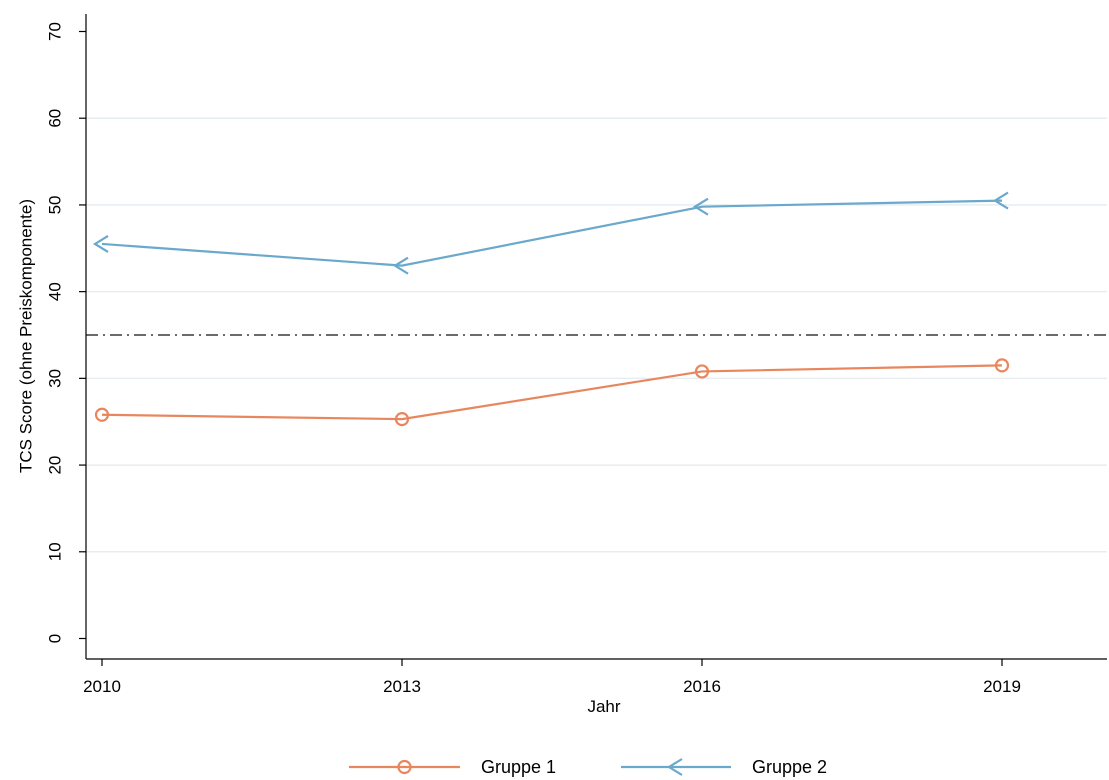  What do you see at coordinates (55, 204) in the screenshot?
I see `y-tick-label: 50` at bounding box center [55, 204].